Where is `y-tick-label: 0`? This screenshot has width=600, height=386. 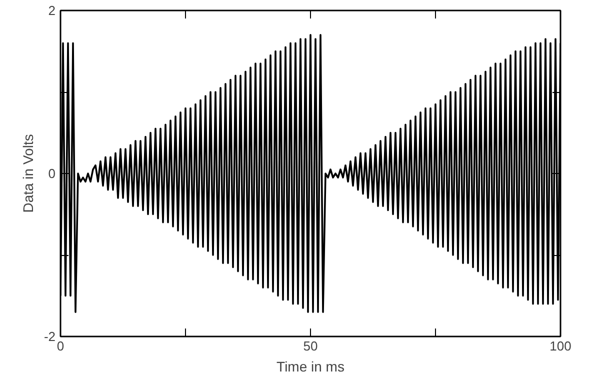
y-tick-label: 0 is located at coordinates (52, 173).